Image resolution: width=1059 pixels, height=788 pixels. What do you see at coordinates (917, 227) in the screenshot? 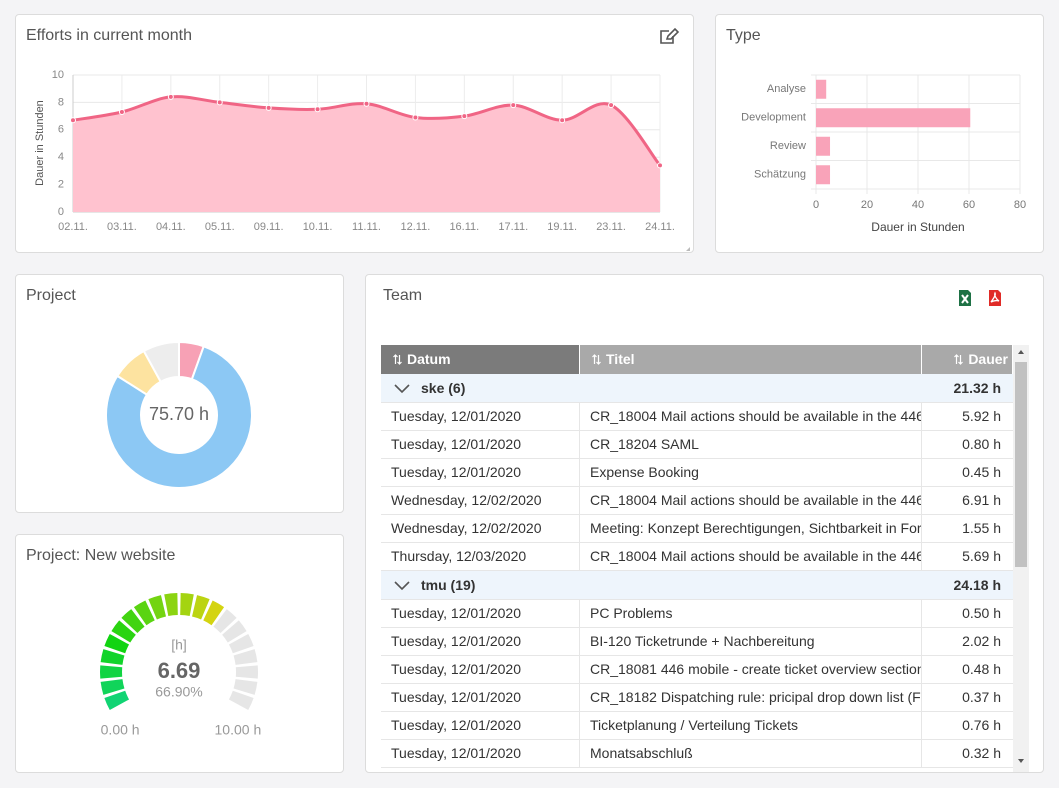
I see `x-axis-label: Dauer in Stunden` at bounding box center [917, 227].